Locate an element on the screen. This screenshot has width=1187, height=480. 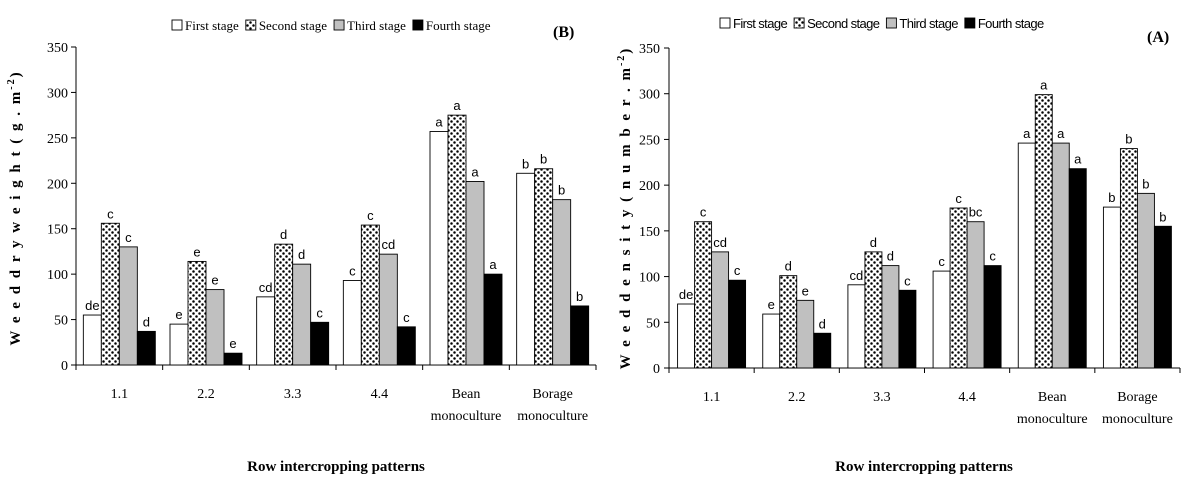
y-tick-label: 250 is located at coordinates (57, 139).